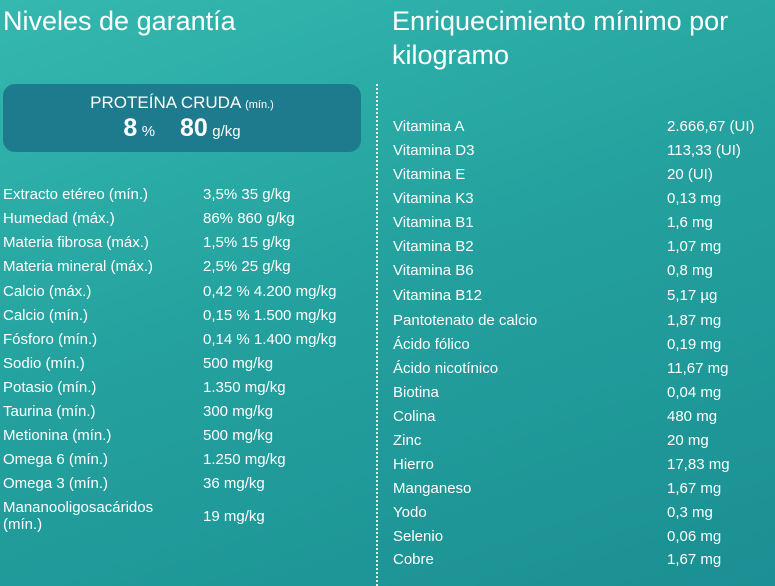 This screenshot has width=775, height=586. Describe the element at coordinates (414, 416) in the screenshot. I see `enrichment-label: Colina` at that location.